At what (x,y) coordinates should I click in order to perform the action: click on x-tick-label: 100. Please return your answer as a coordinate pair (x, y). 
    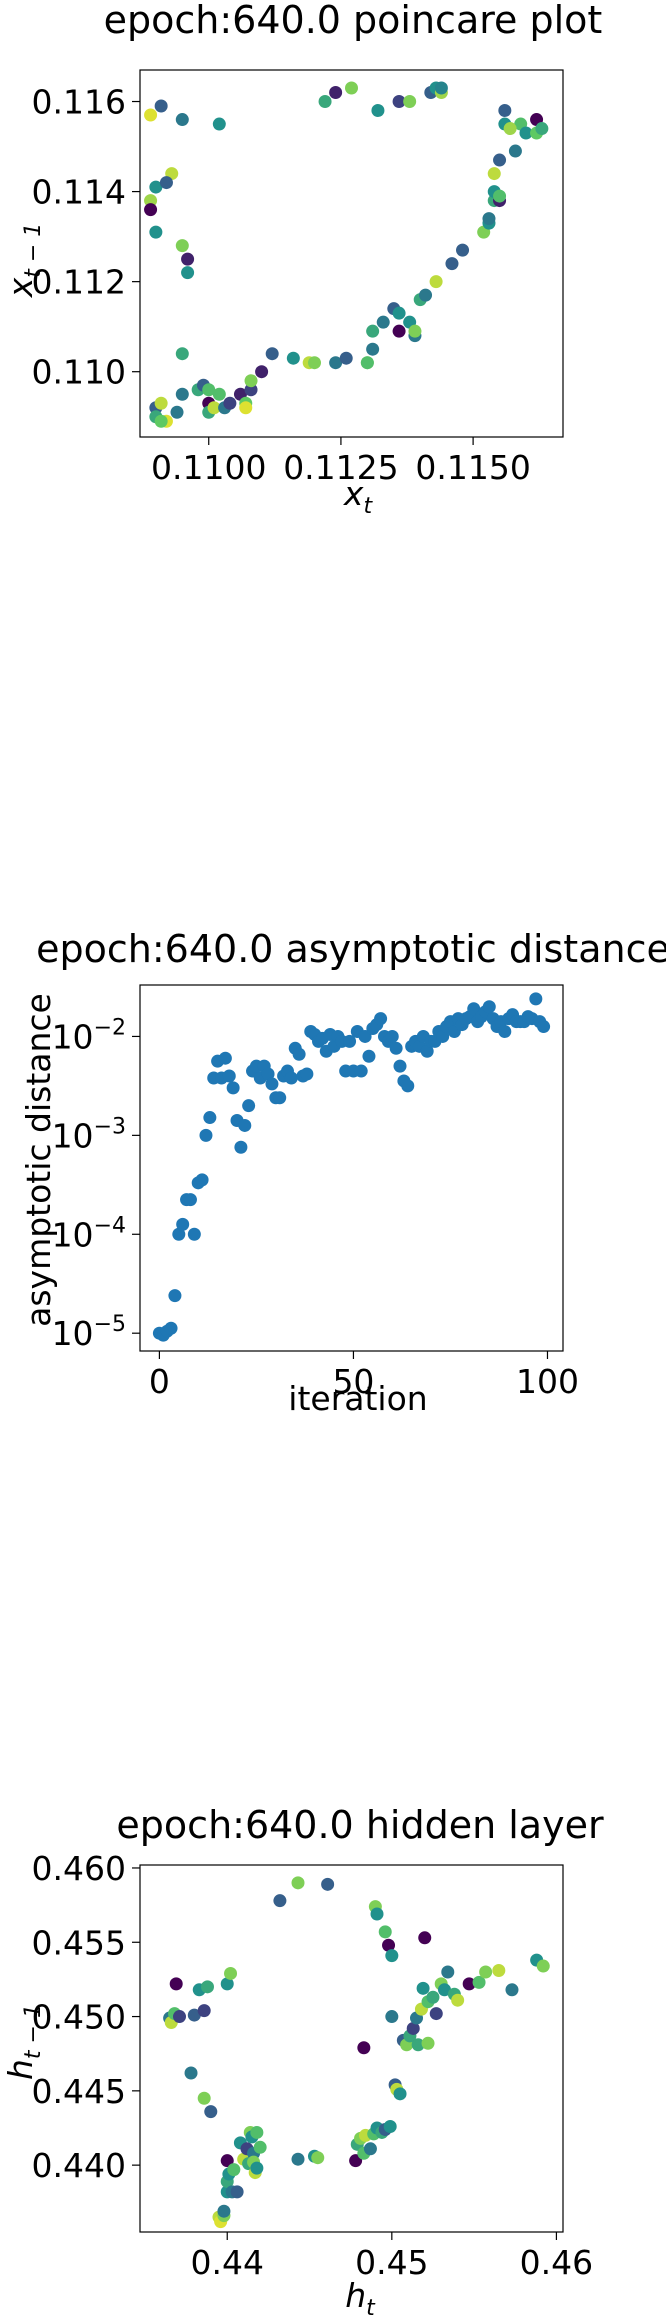
    Looking at the image, I should click on (547, 1381).